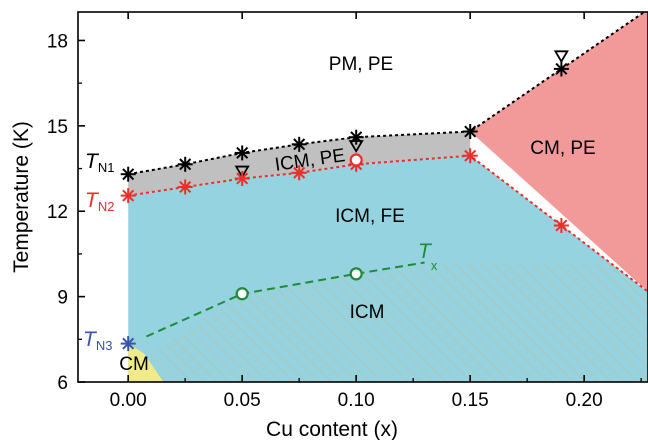 The width and height of the screenshot is (648, 440). I want to click on annotation-tn1: TN1, so click(99, 162).